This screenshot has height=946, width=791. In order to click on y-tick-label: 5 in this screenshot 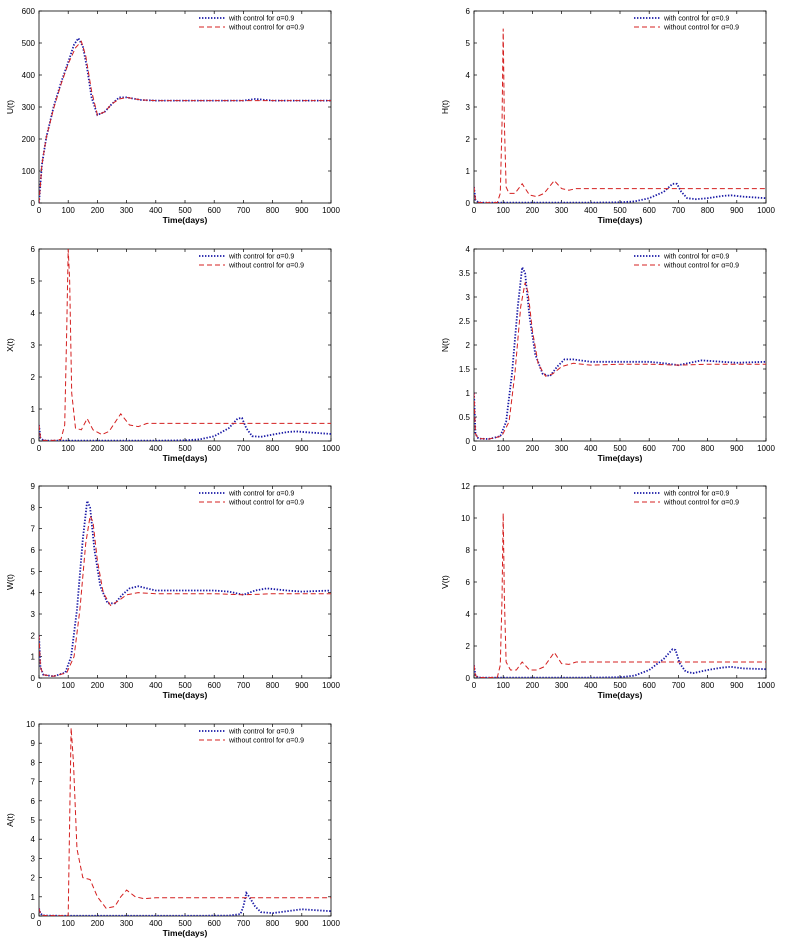, I will do `click(33, 281)`.